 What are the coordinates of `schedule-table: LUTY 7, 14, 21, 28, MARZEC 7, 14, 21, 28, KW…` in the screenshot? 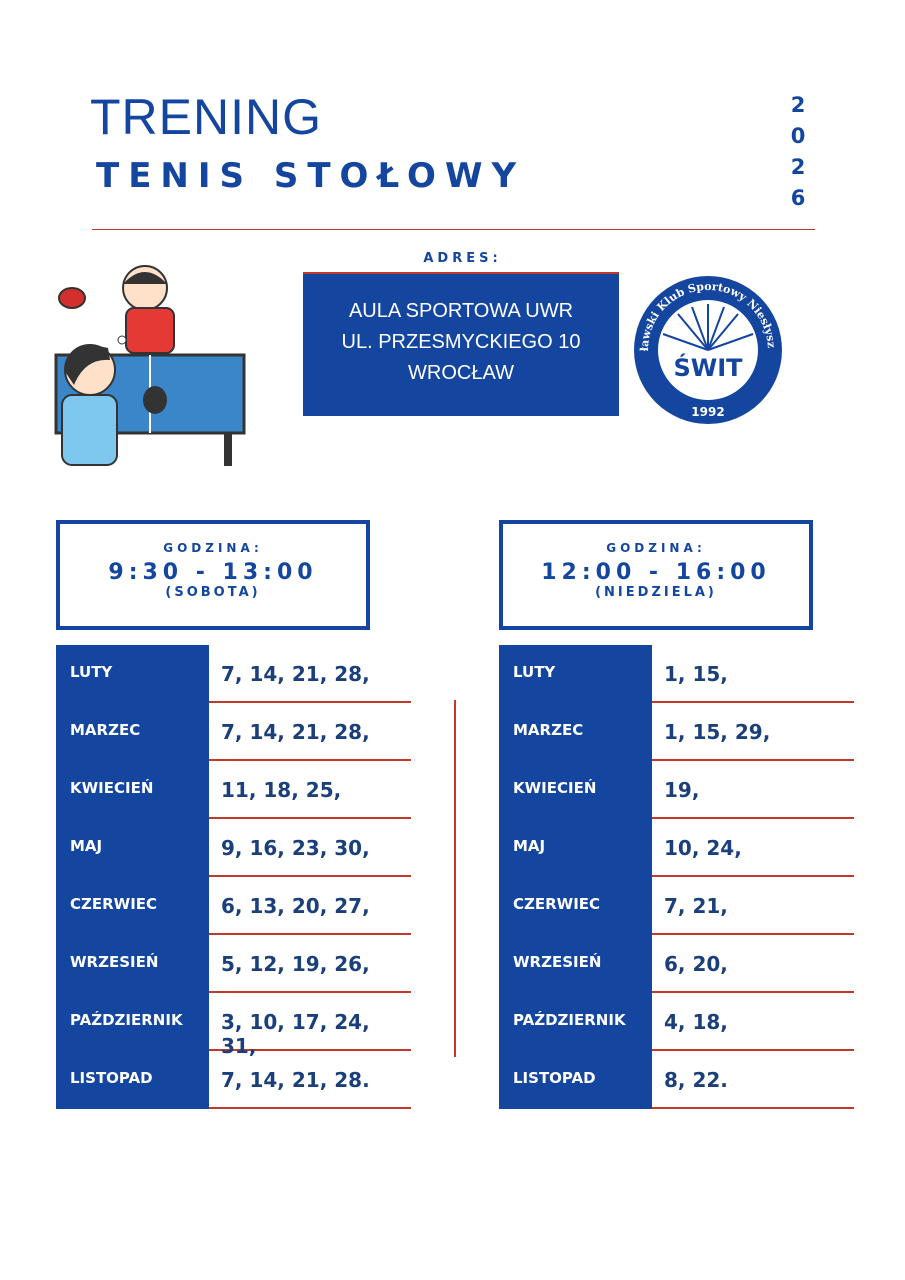 It's located at (233, 877).